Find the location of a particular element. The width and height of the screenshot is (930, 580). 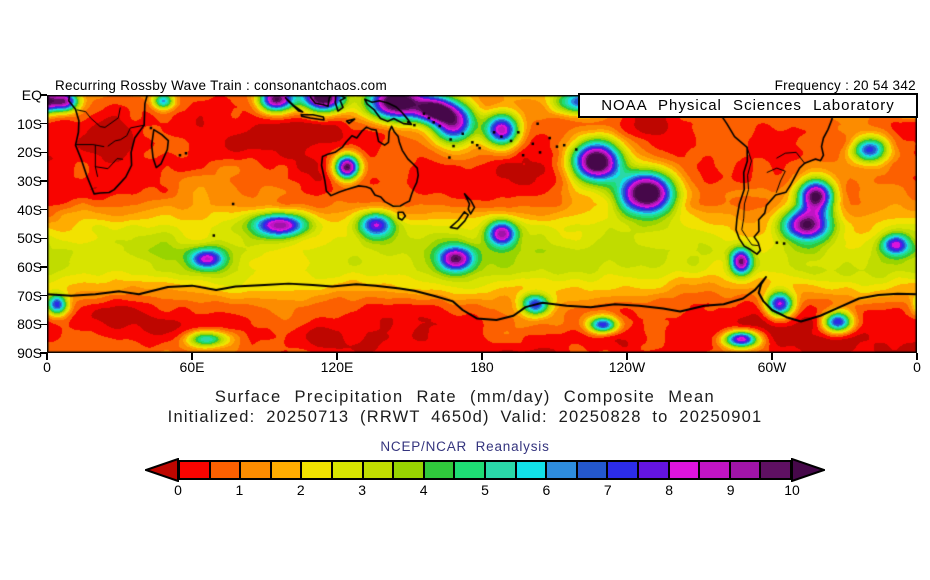

lat-tick-label: 50S is located at coordinates (29, 238).